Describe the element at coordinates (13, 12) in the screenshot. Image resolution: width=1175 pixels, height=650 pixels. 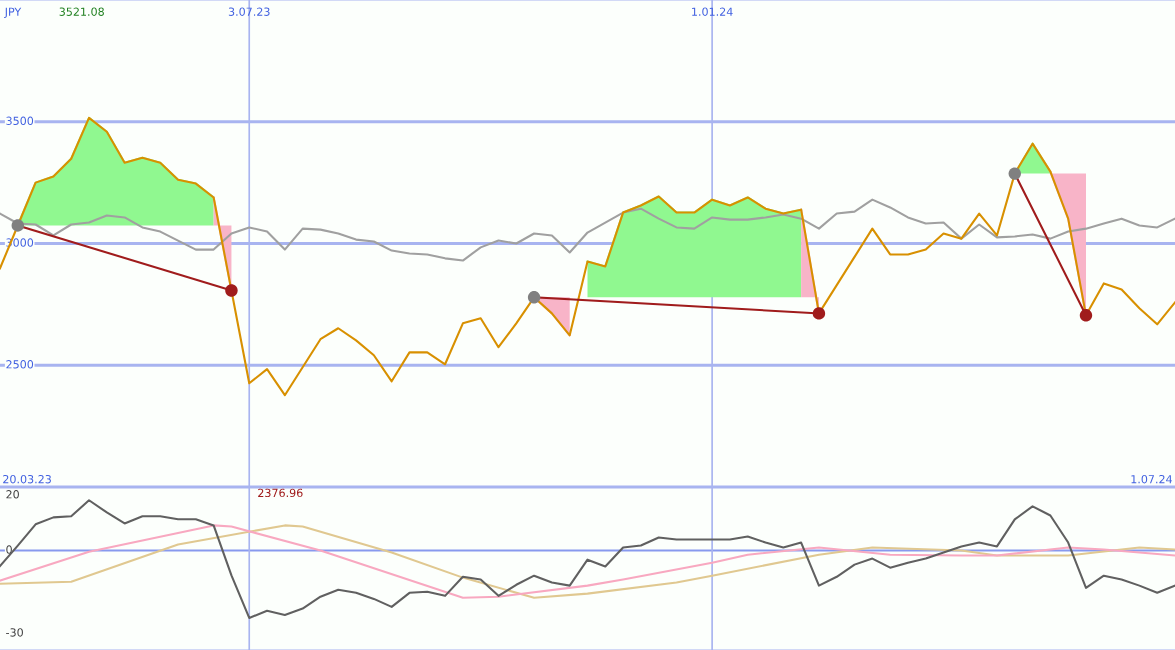
I see `annotation: JPY` at that location.